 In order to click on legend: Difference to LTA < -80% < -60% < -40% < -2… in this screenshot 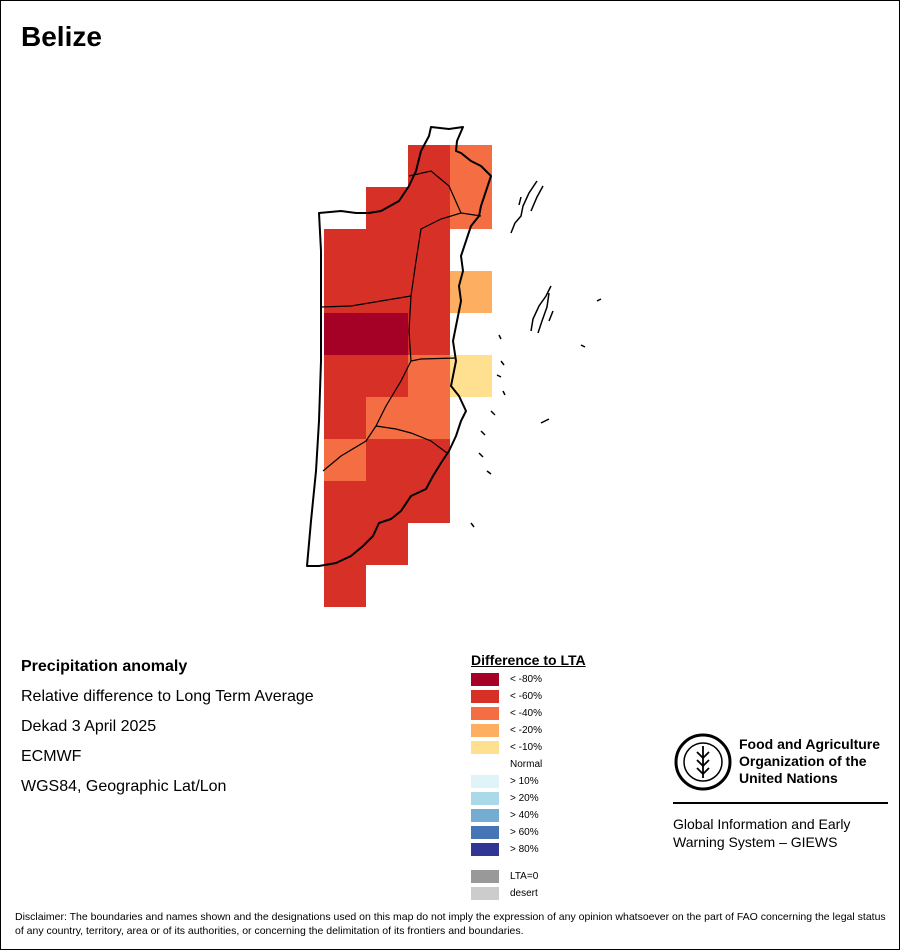, I will do `click(551, 777)`.